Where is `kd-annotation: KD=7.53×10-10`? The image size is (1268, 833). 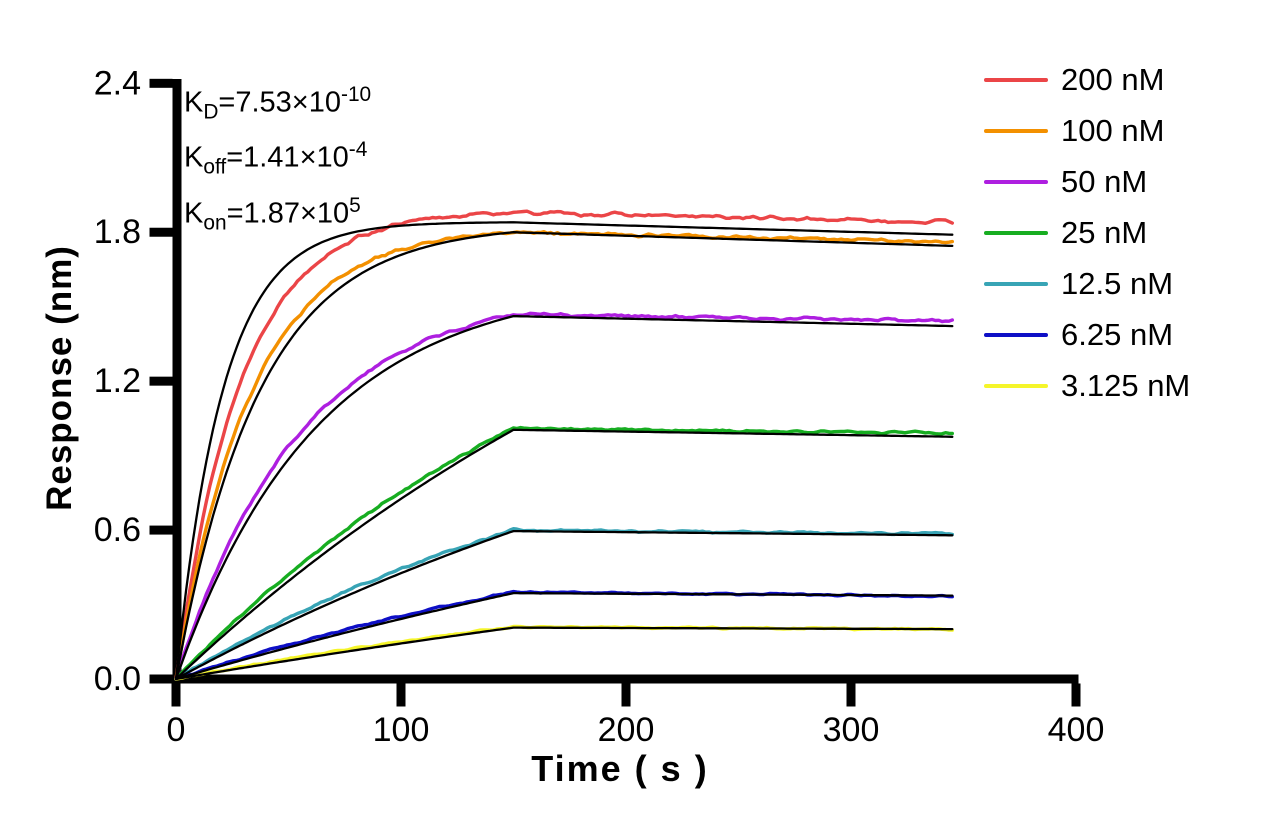
kd-annotation: KD=7.53×10-10 is located at coordinates (278, 103).